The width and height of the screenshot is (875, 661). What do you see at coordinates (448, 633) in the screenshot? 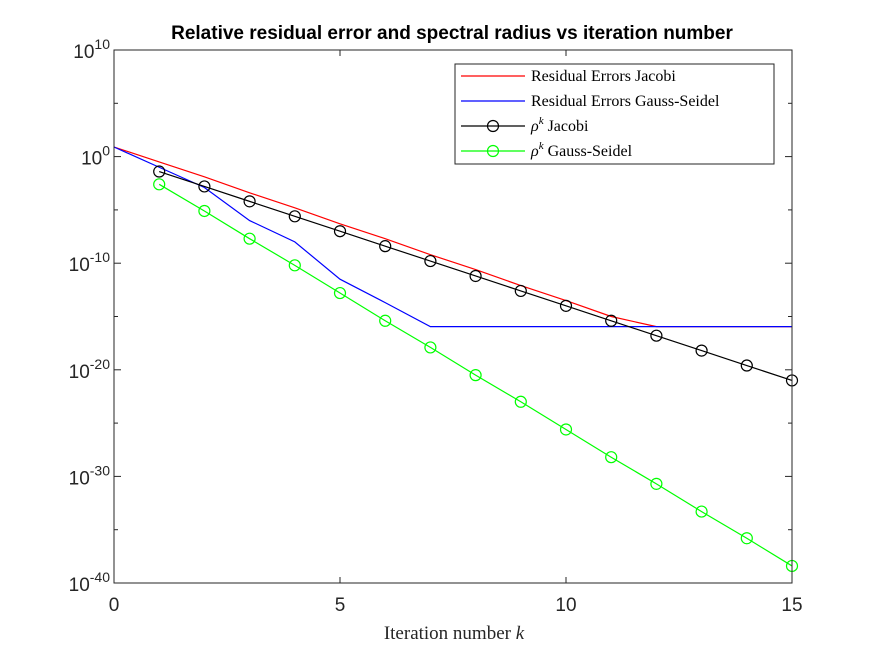
I see `x-axis-label-text: Iteration number` at bounding box center [448, 633].